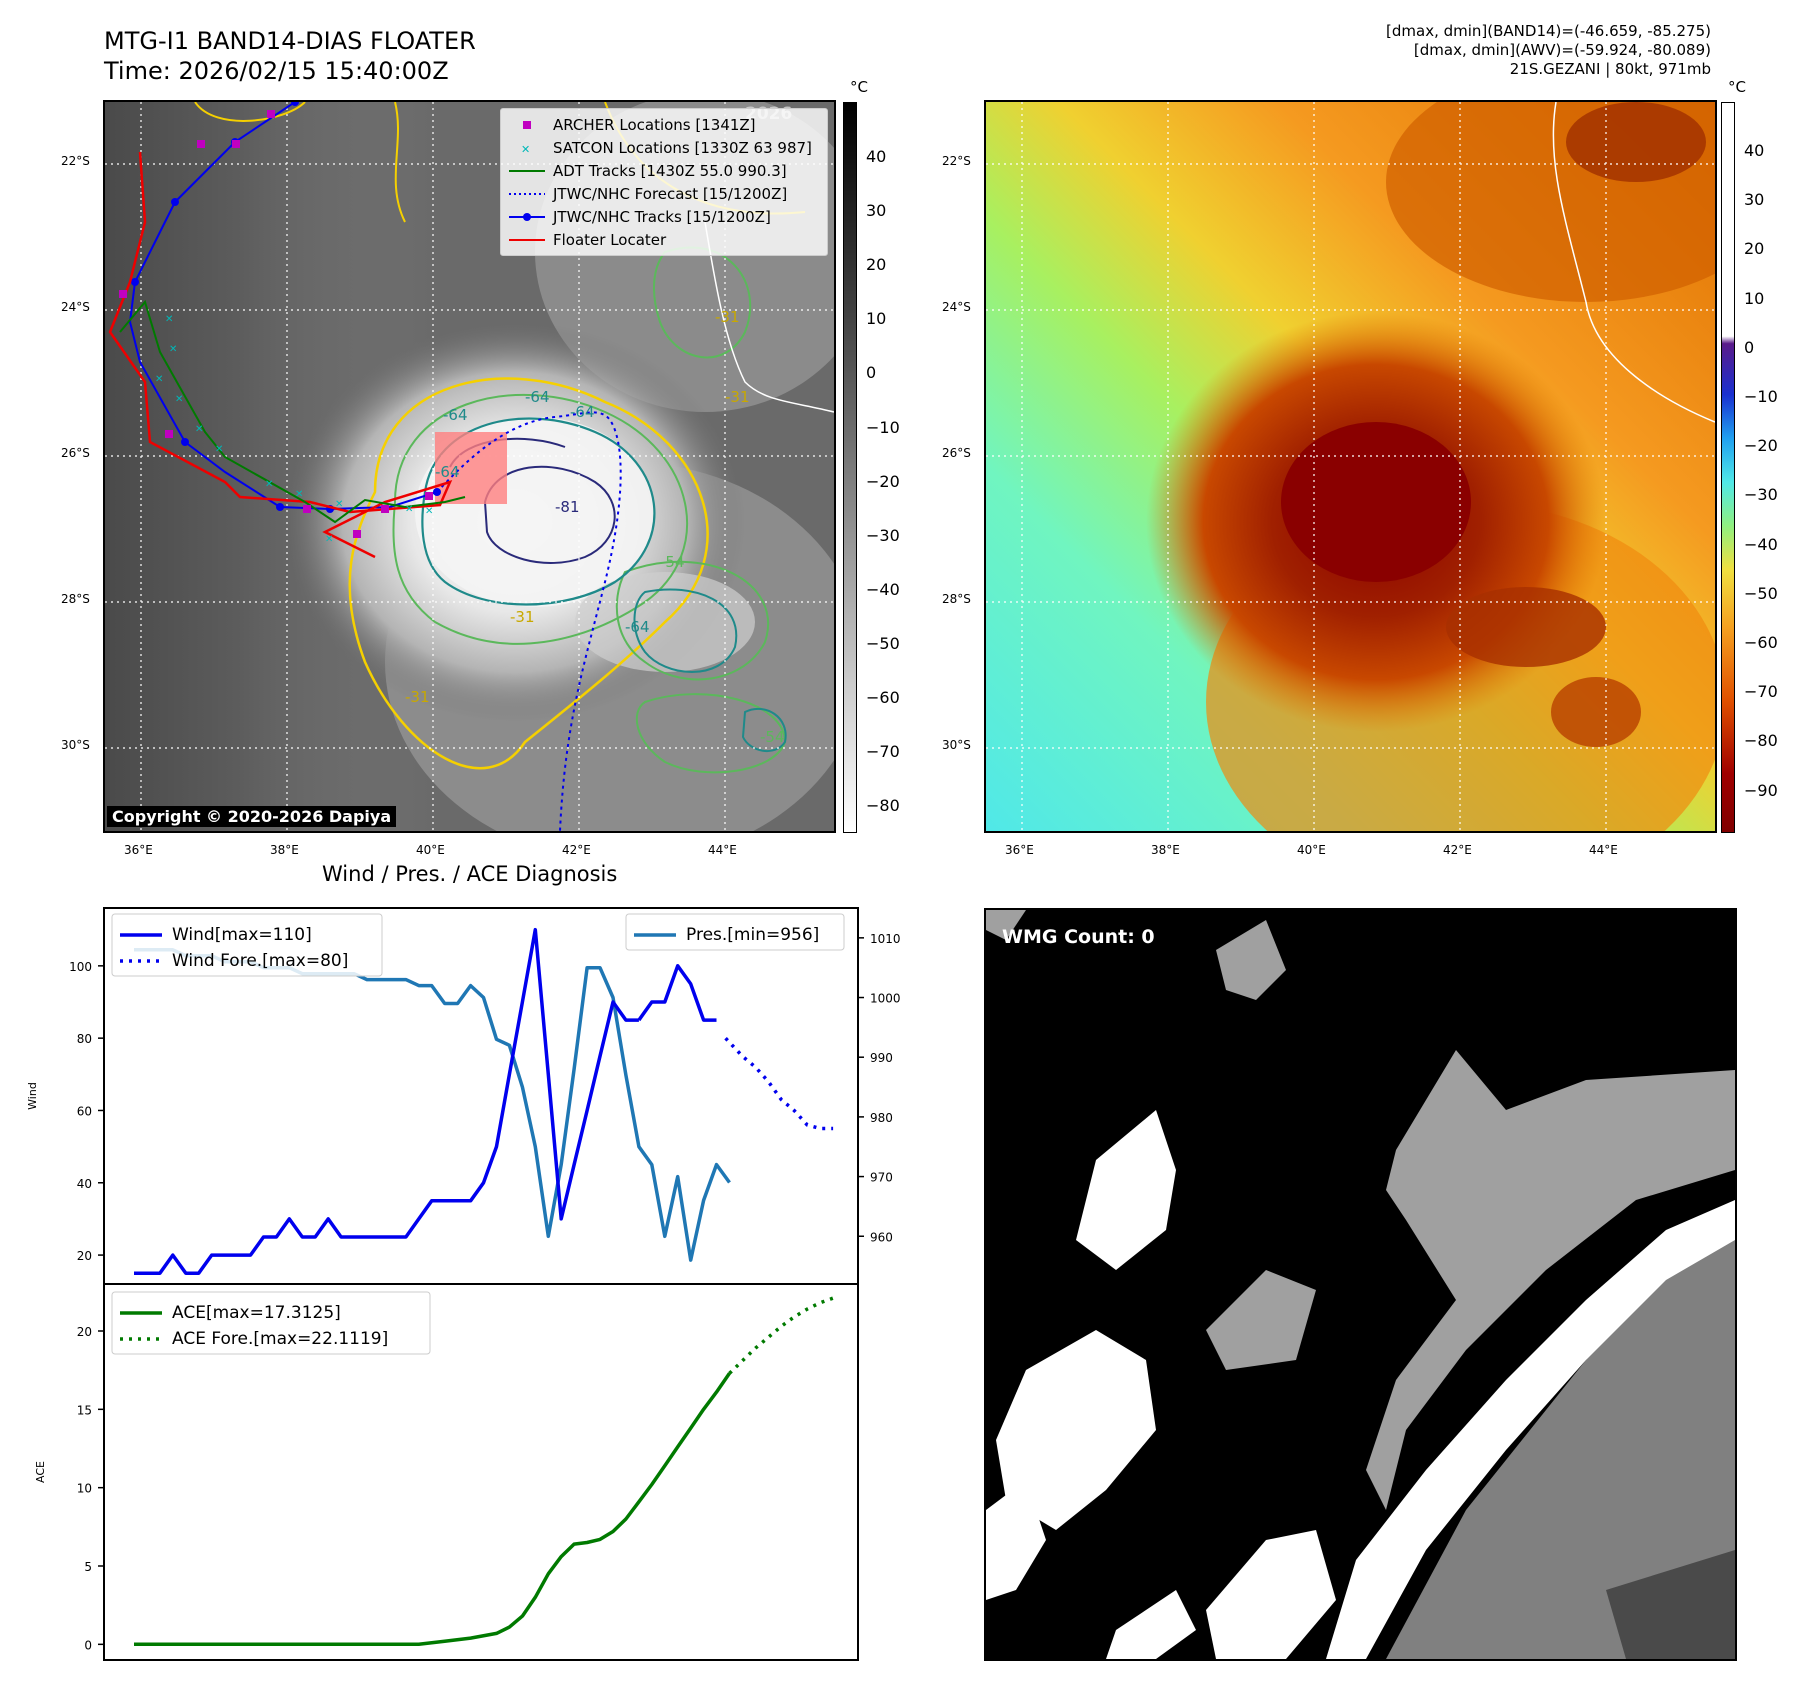  I want to click on chart-title-line1: MTG-I1 BAND14-DIAS FLOATER, so click(290, 41).